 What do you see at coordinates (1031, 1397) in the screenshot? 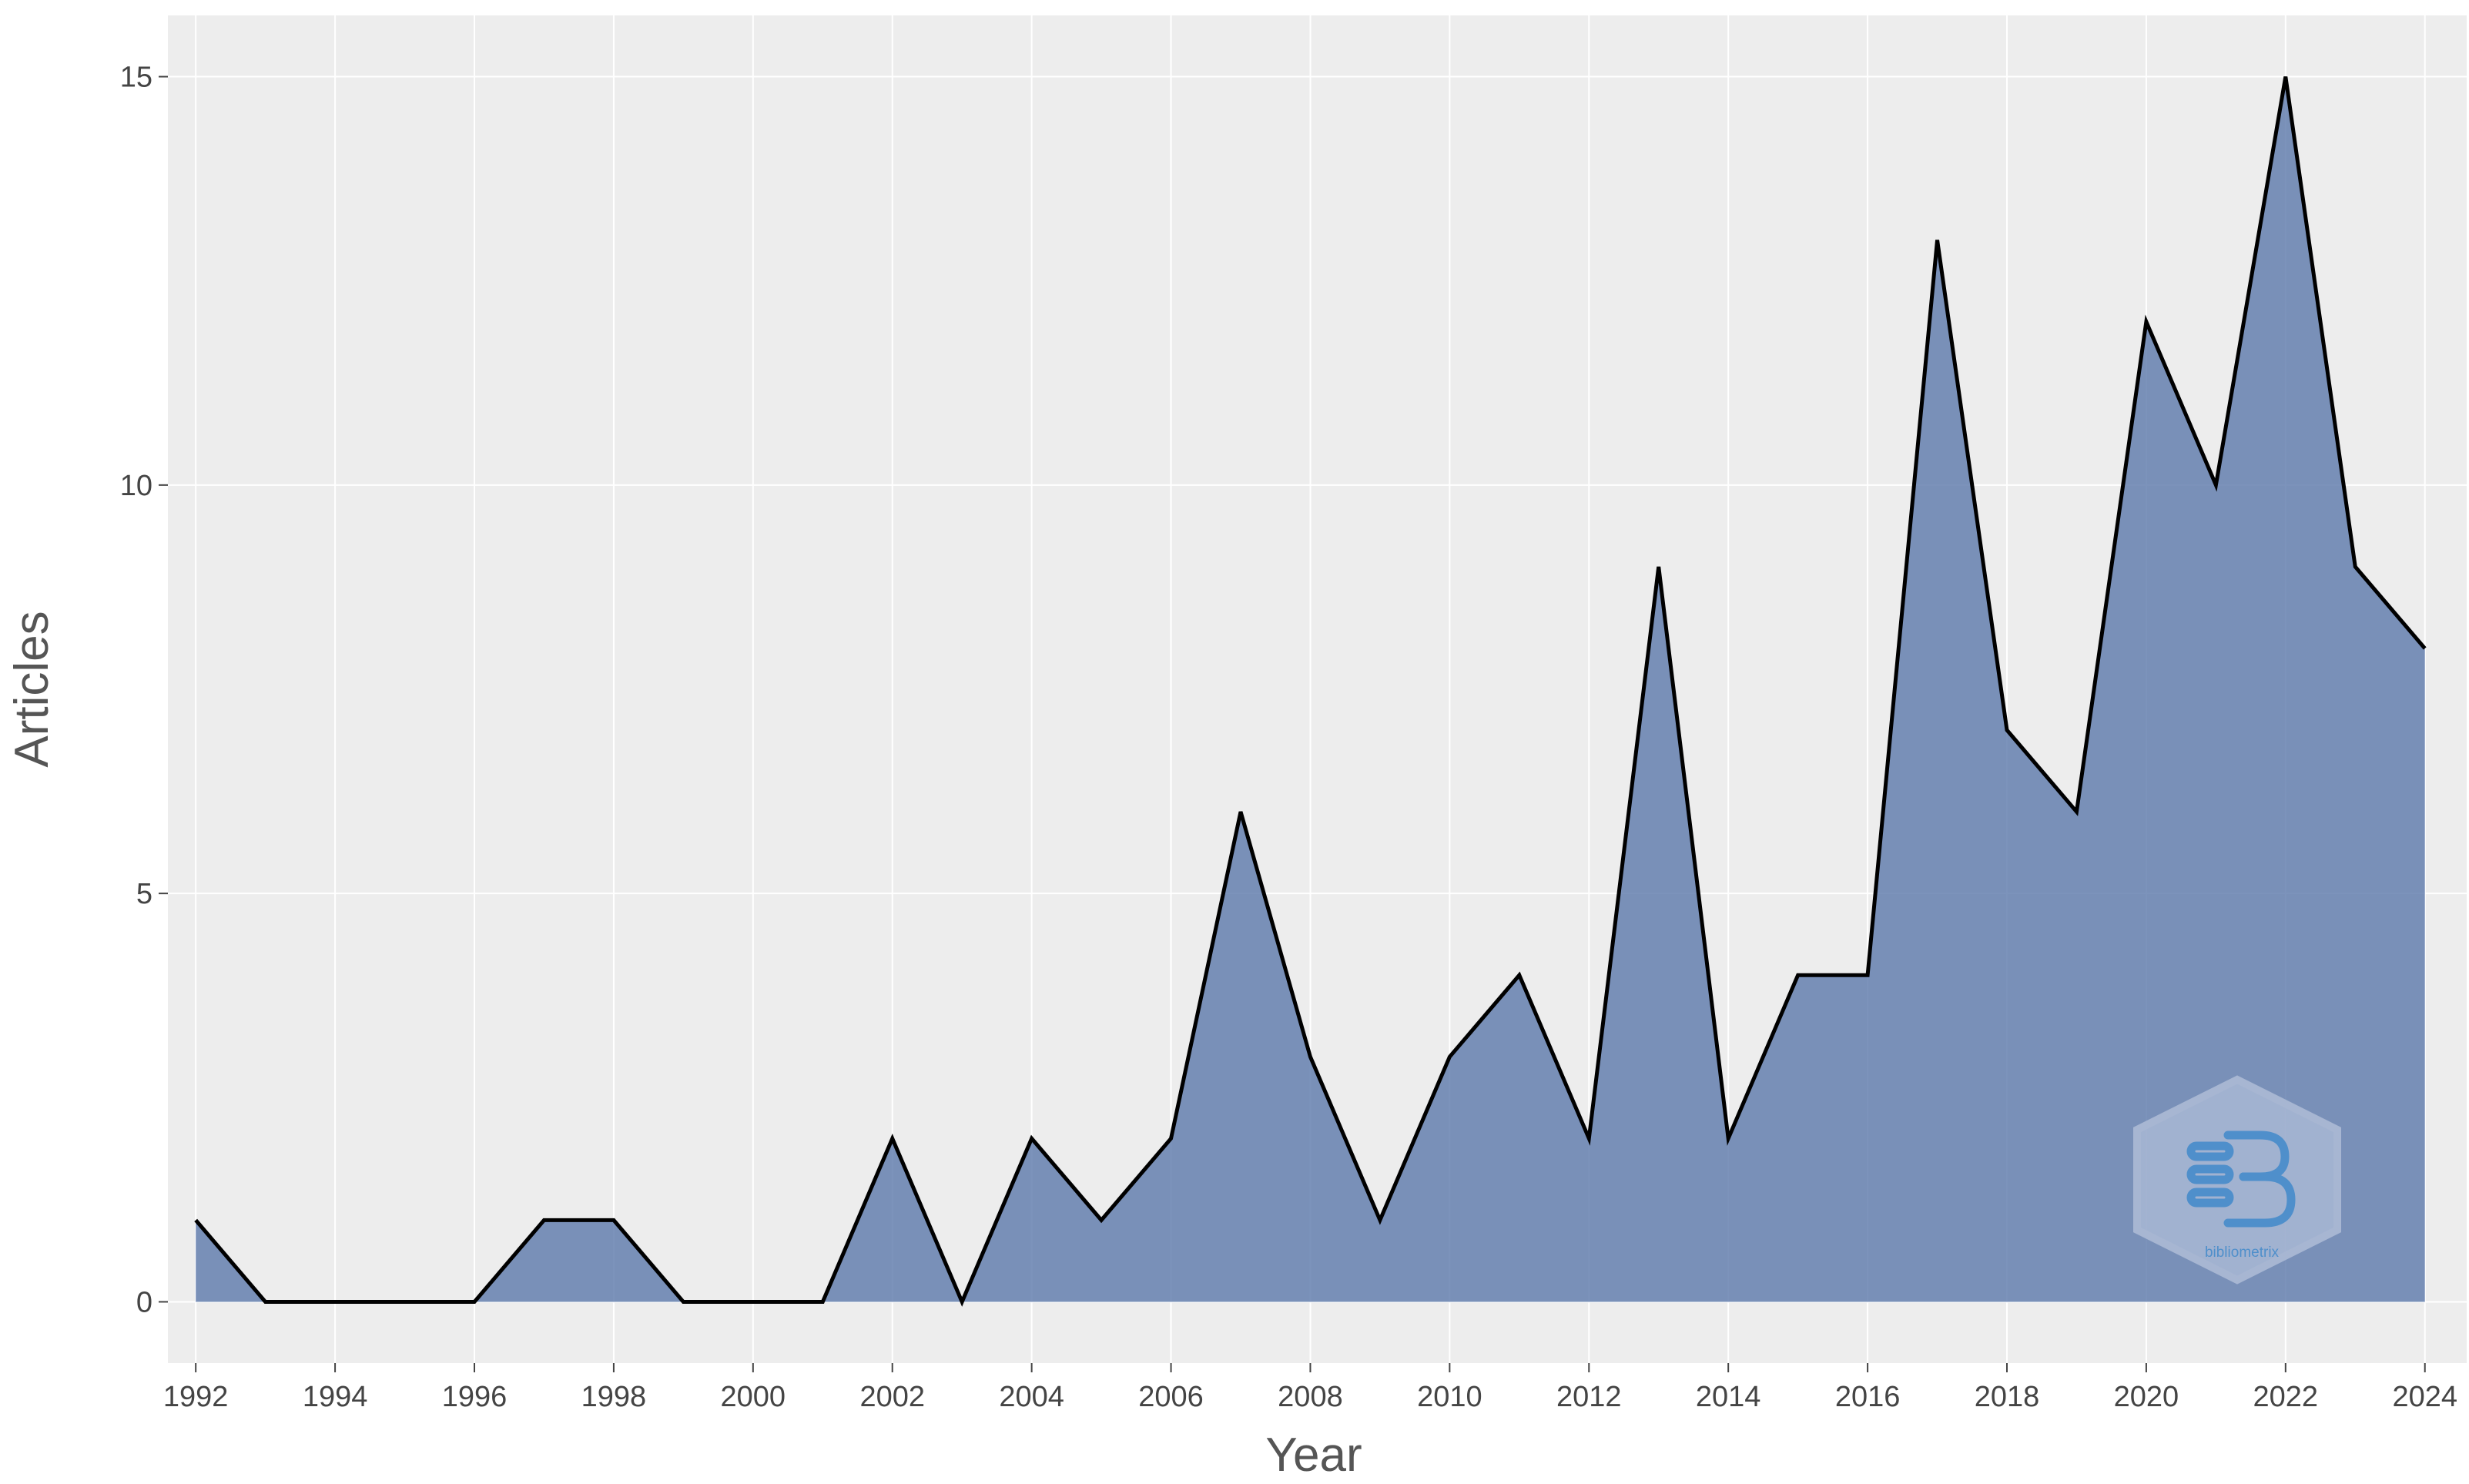
I see `x-tick-label: 2004` at bounding box center [1031, 1397].